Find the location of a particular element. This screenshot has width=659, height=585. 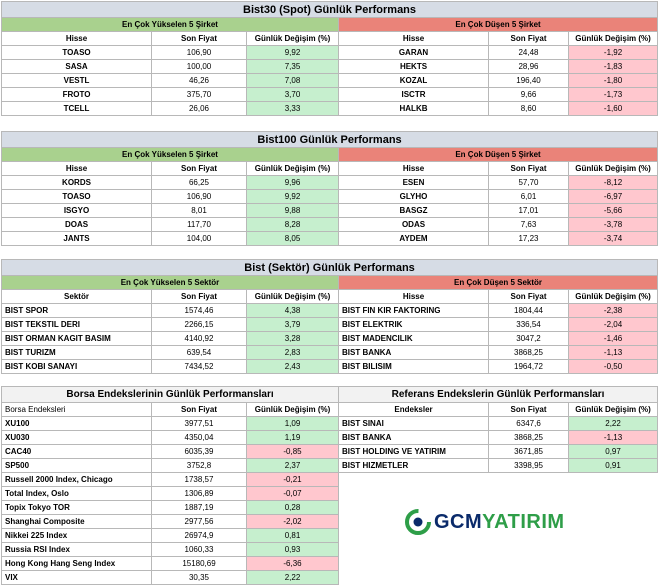

up-name-cell: KORDS is located at coordinates (76, 182).